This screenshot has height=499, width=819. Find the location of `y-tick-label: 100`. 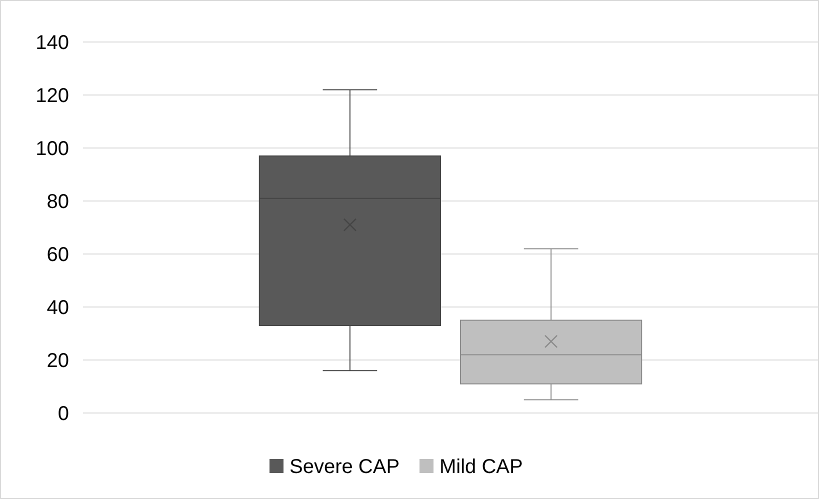

y-tick-label: 100 is located at coordinates (52, 149).